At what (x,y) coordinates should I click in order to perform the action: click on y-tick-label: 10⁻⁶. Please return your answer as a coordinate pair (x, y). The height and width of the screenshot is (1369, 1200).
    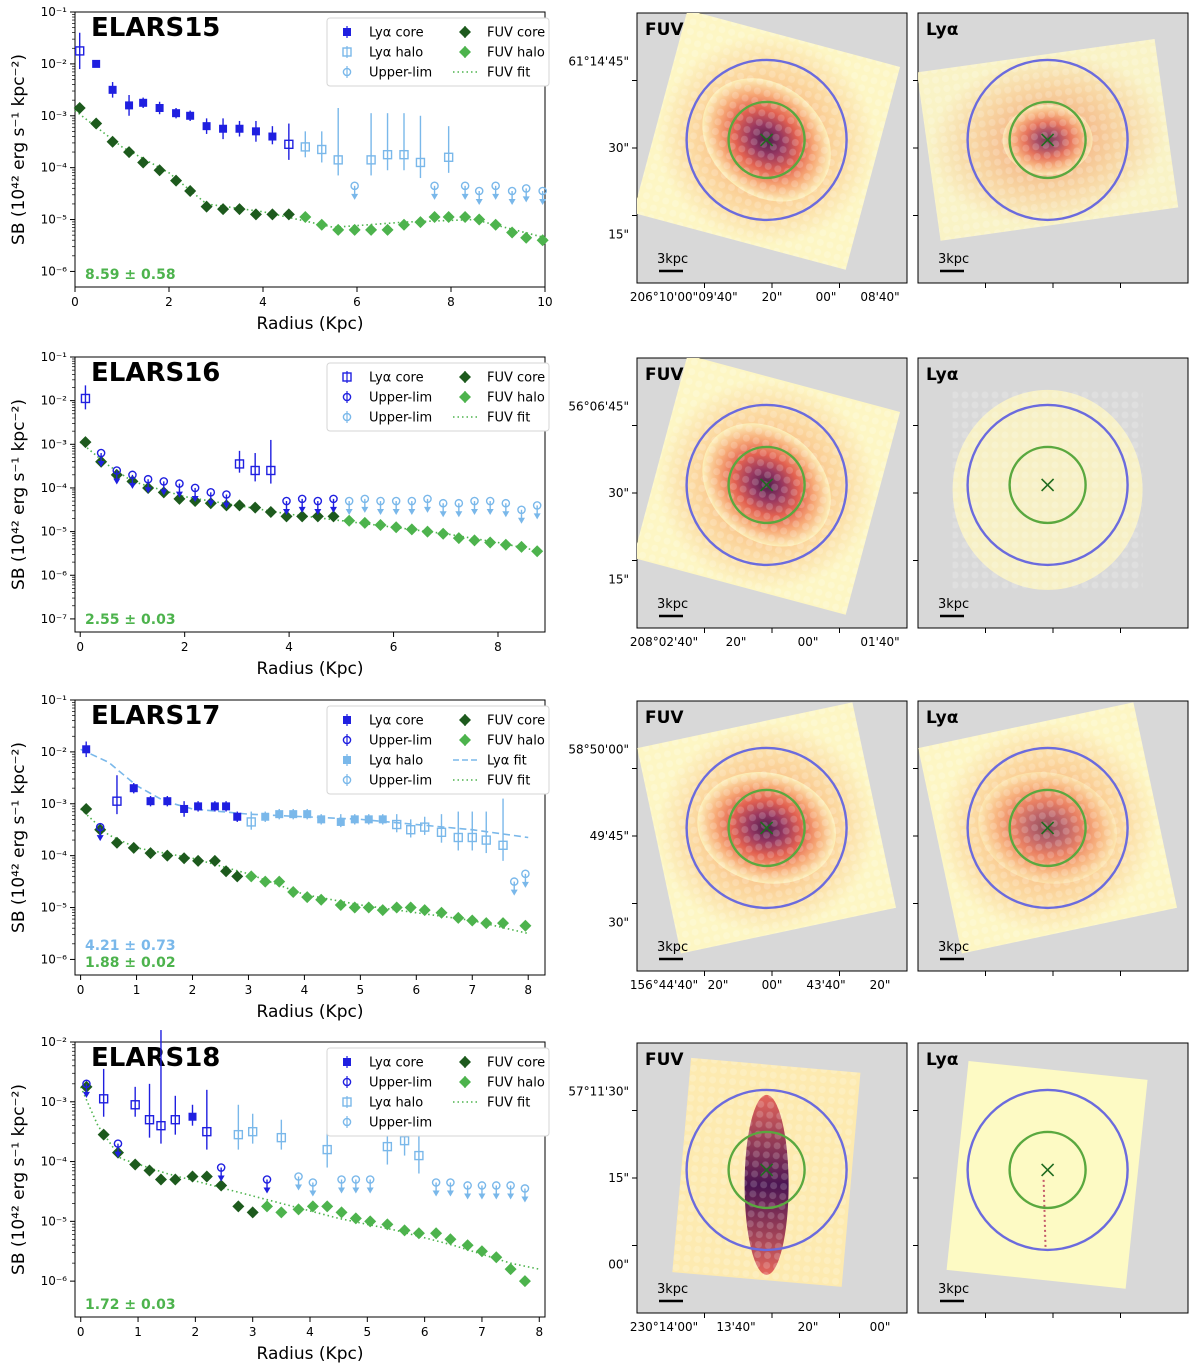
    Looking at the image, I should click on (54, 271).